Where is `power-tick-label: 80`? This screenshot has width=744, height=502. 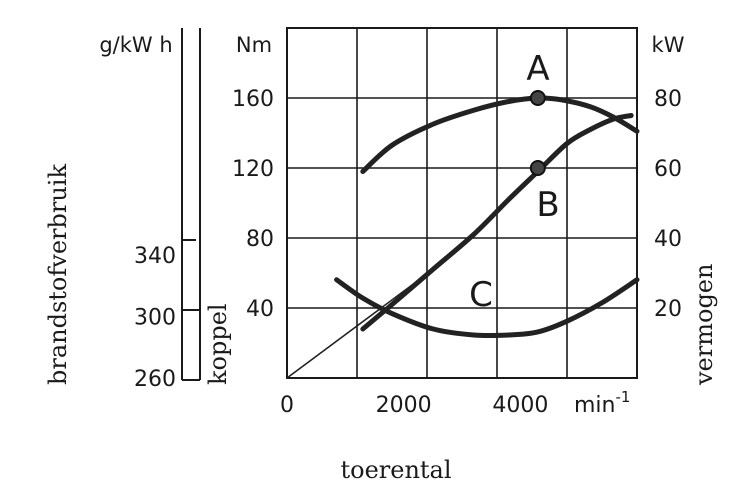
power-tick-label: 80 is located at coordinates (668, 99).